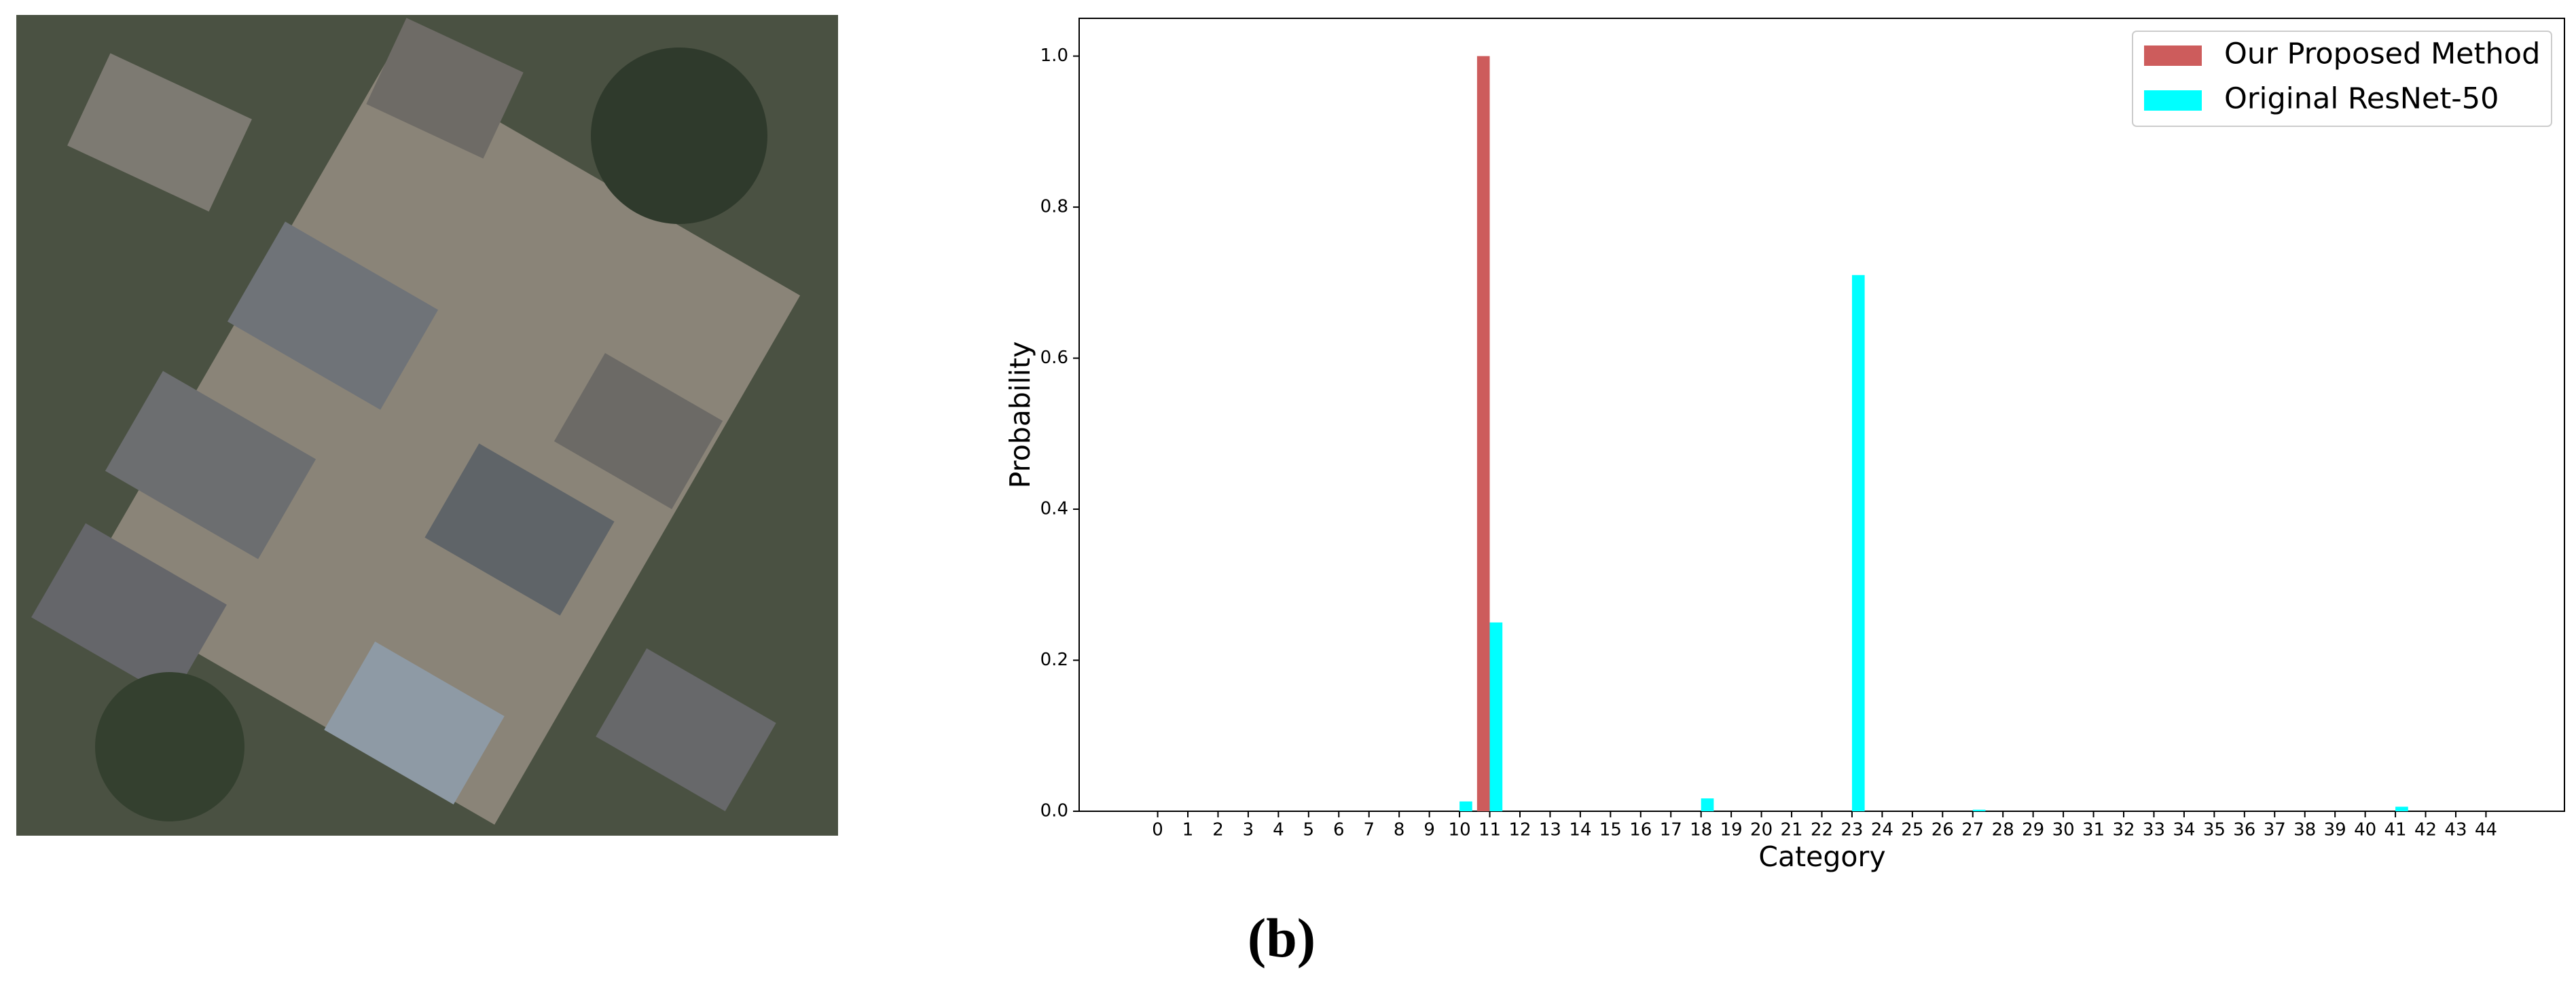  What do you see at coordinates (1054, 55) in the screenshot?
I see `y-tick-label: 1.0` at bounding box center [1054, 55].